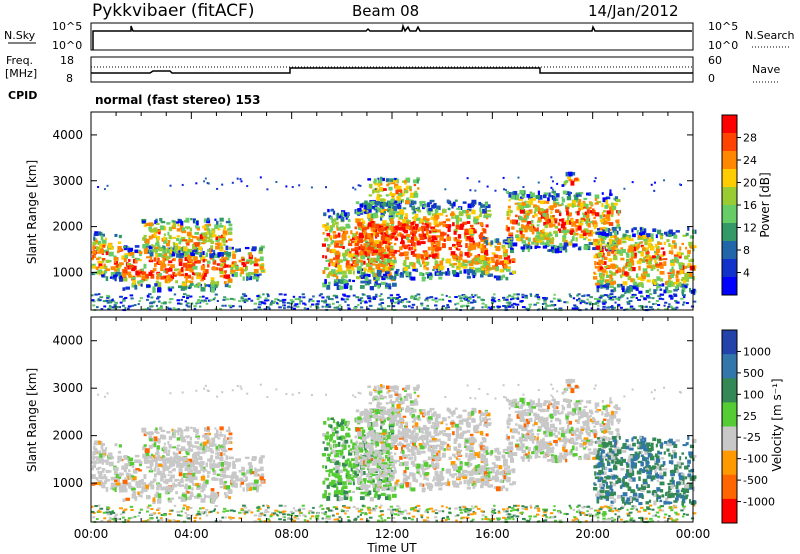 This screenshot has height=554, width=800. What do you see at coordinates (67, 60) in the screenshot?
I see `freq-left-tick-top: 18` at bounding box center [67, 60].